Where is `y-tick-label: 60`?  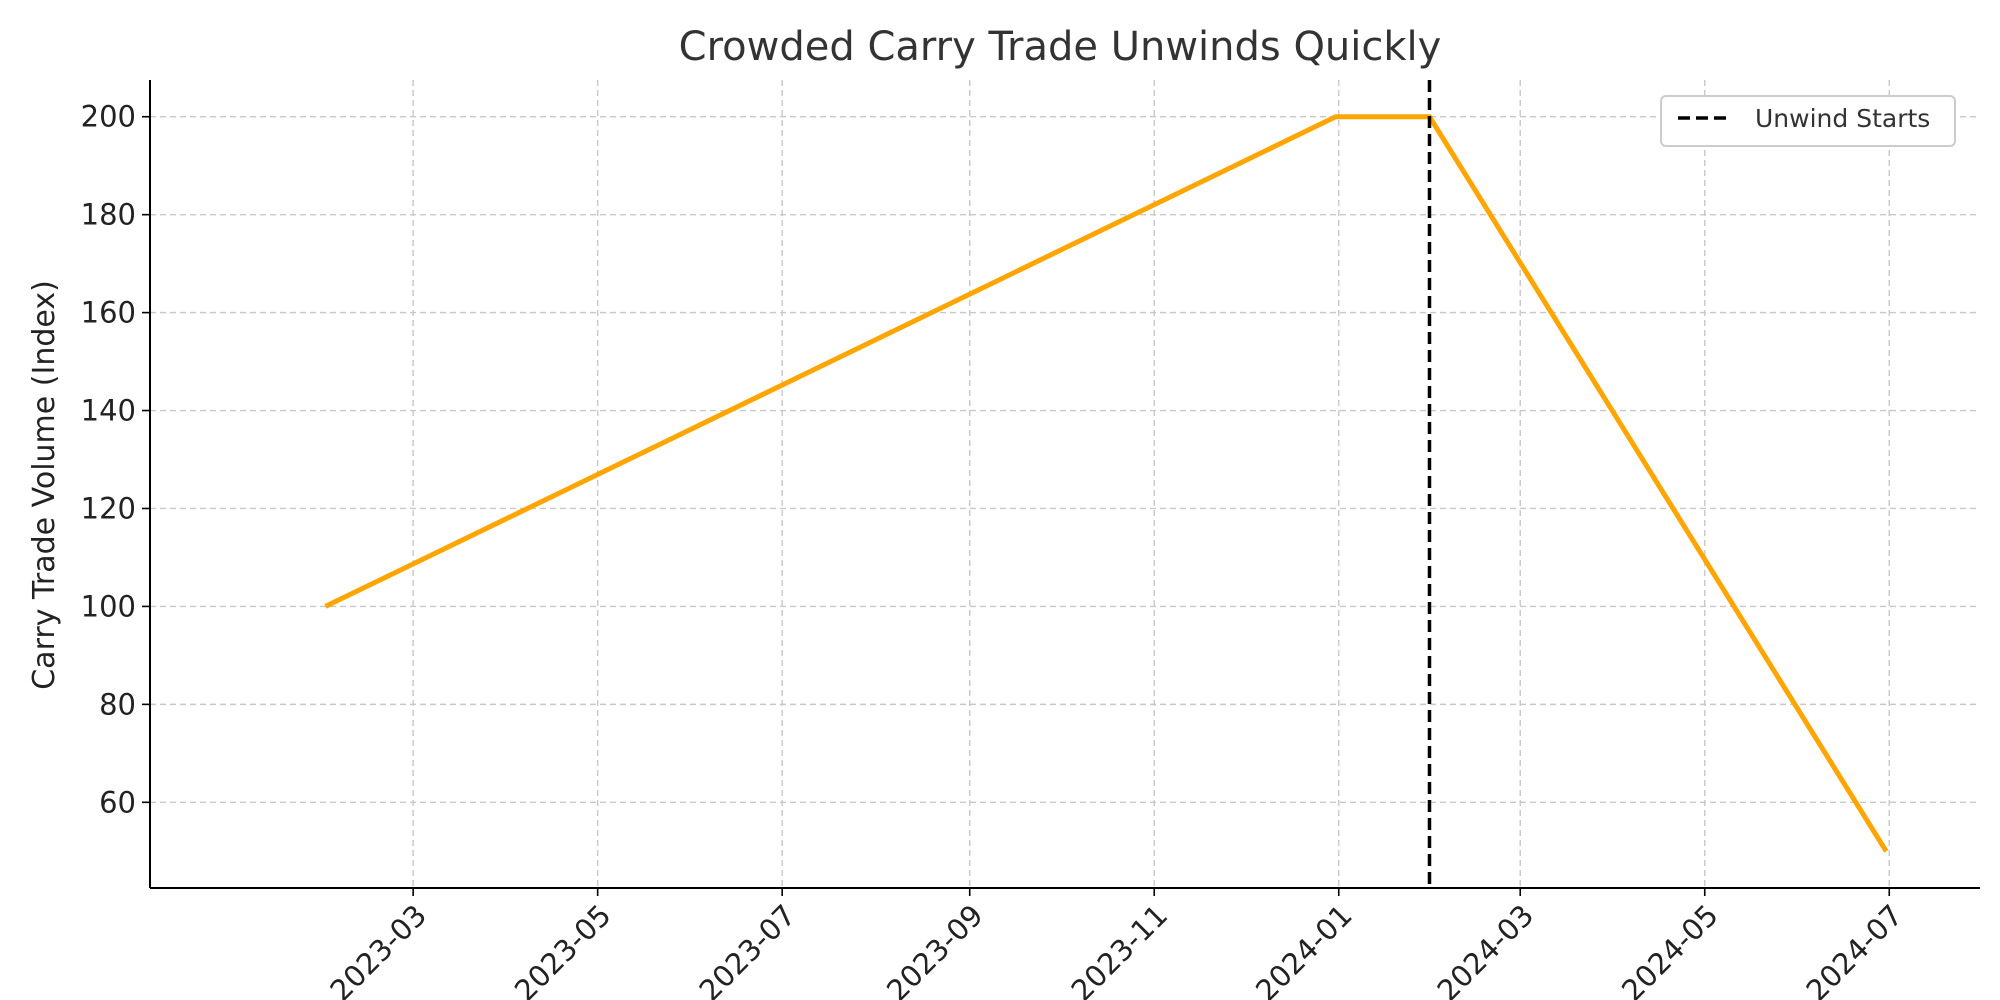 y-tick-label: 60 is located at coordinates (117, 802).